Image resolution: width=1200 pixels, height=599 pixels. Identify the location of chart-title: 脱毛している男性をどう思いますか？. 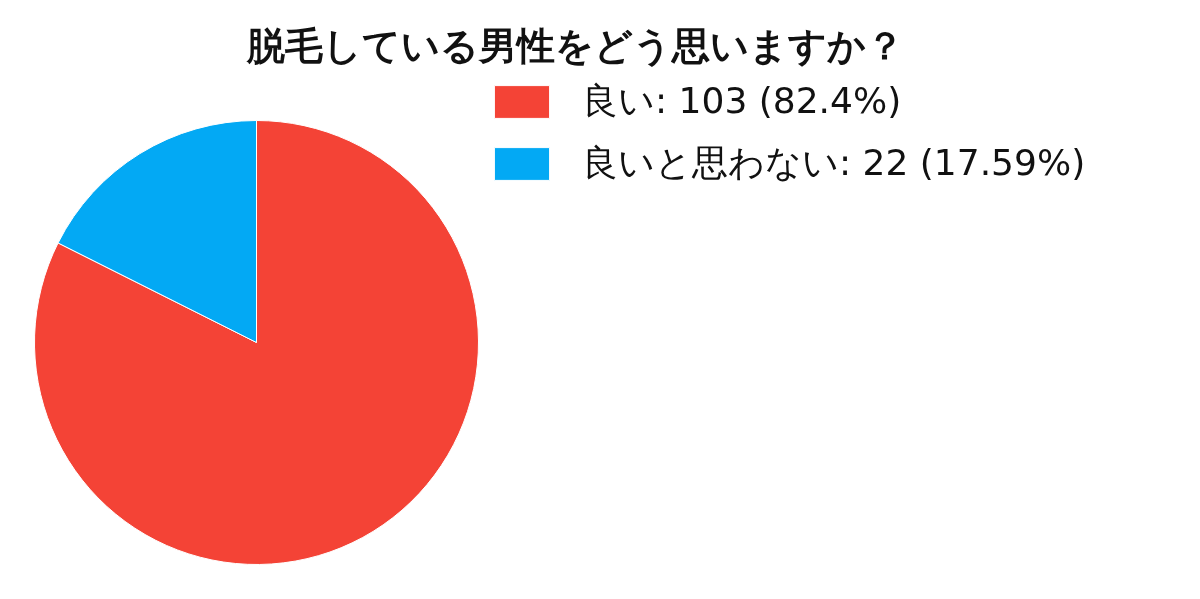
(575, 45).